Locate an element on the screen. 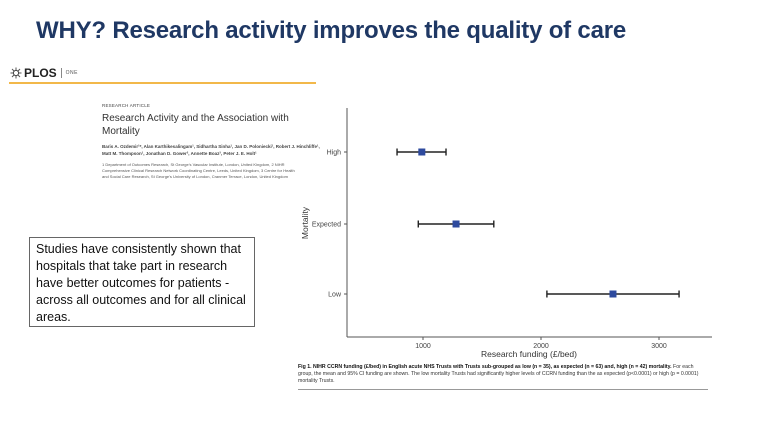 This screenshot has height=432, width=768. data-point-high is located at coordinates (421, 152).